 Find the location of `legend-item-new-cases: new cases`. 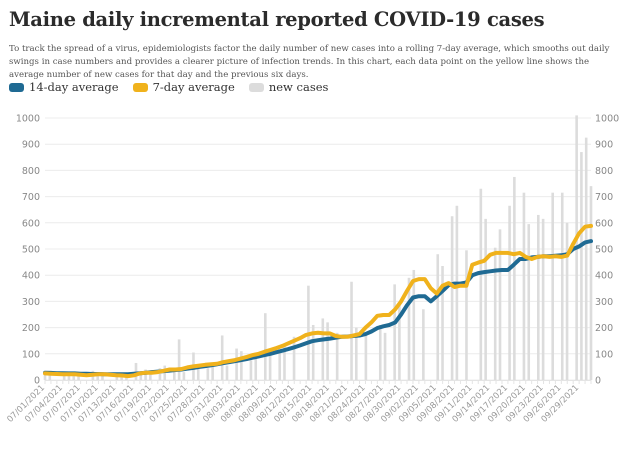

legend-item-new-cases: new cases is located at coordinates (288, 87).